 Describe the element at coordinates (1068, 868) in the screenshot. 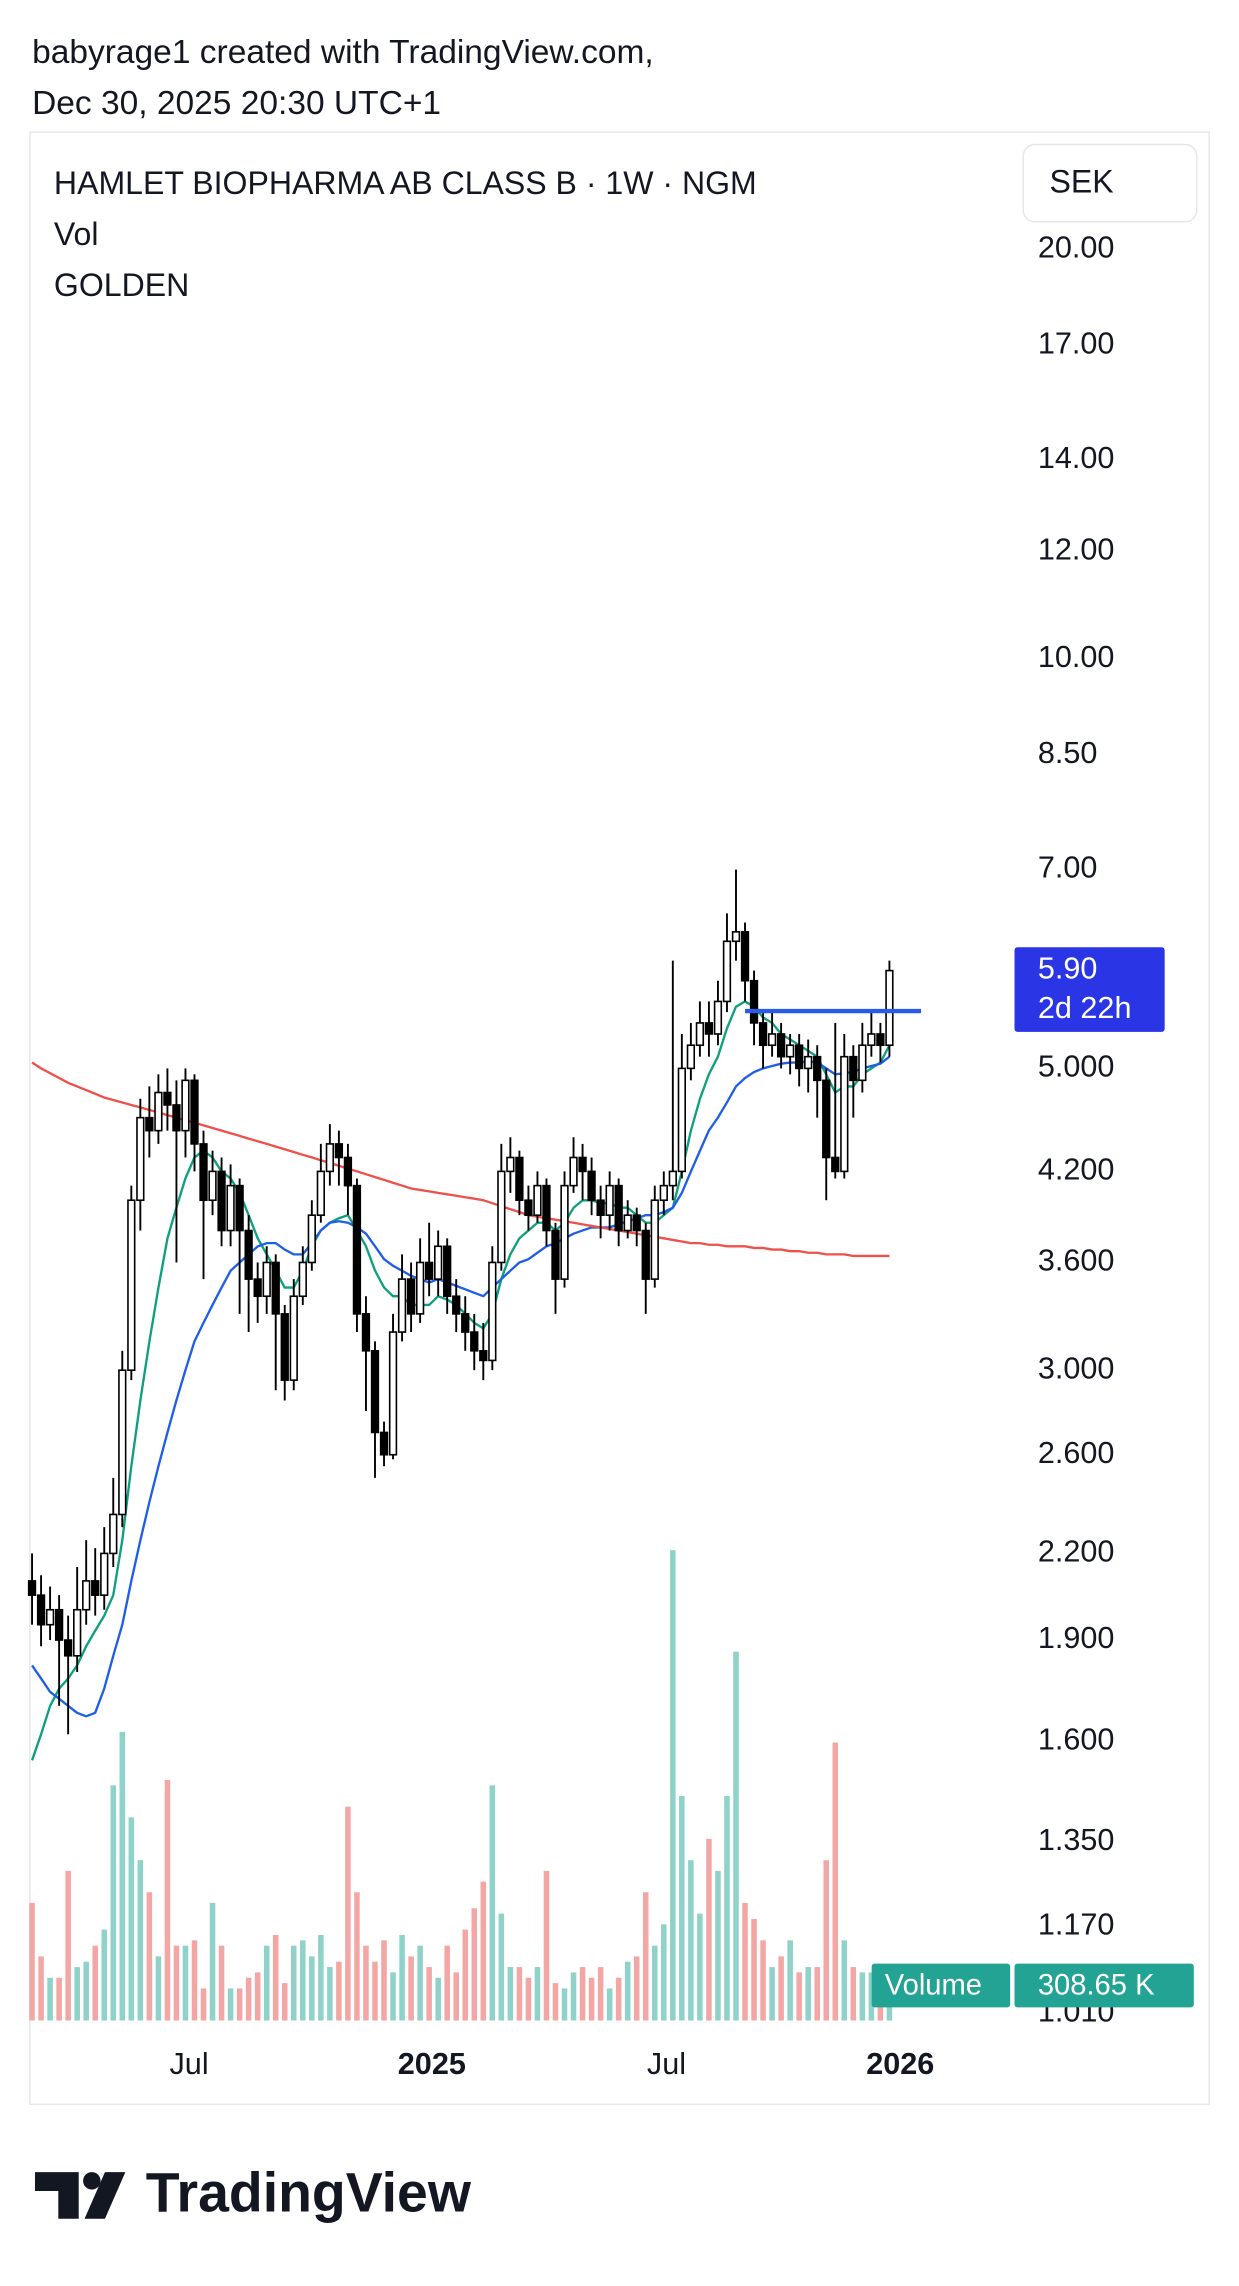

I see `y-tick-label: 7.00` at that location.